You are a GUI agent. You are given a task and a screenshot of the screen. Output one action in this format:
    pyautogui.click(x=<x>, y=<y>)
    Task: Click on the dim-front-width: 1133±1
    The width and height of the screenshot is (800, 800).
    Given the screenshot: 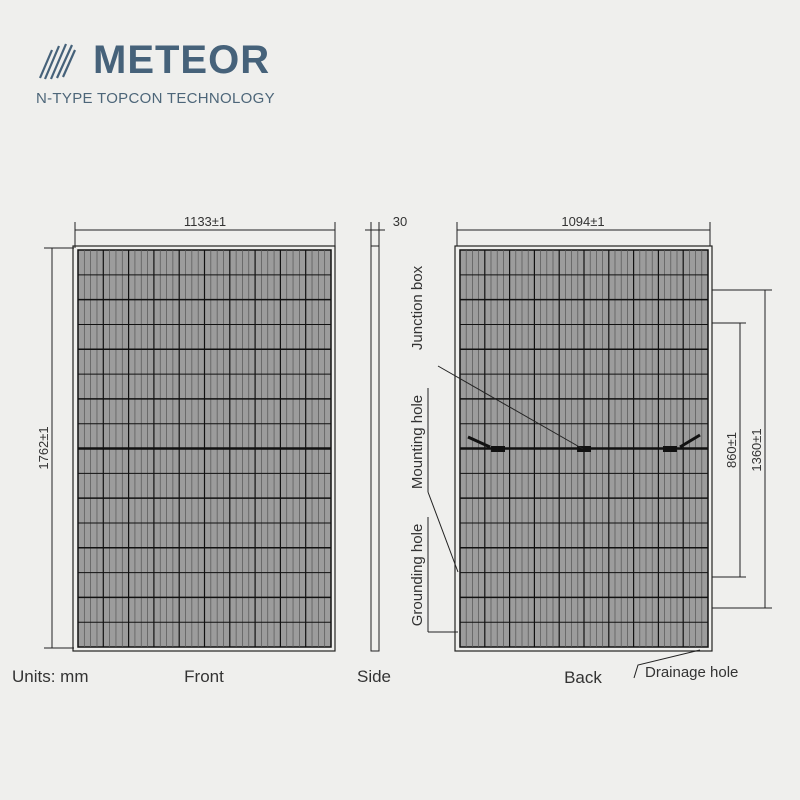 What is the action you would take?
    pyautogui.click(x=205, y=221)
    